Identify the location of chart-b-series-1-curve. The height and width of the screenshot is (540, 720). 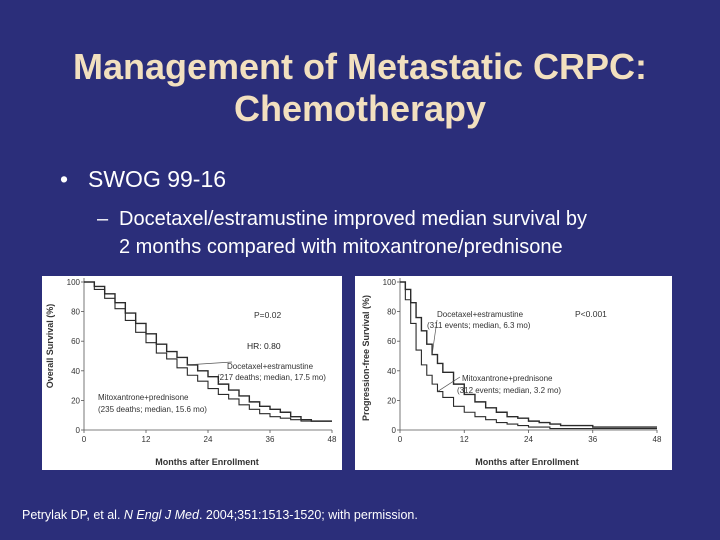
(528, 354).